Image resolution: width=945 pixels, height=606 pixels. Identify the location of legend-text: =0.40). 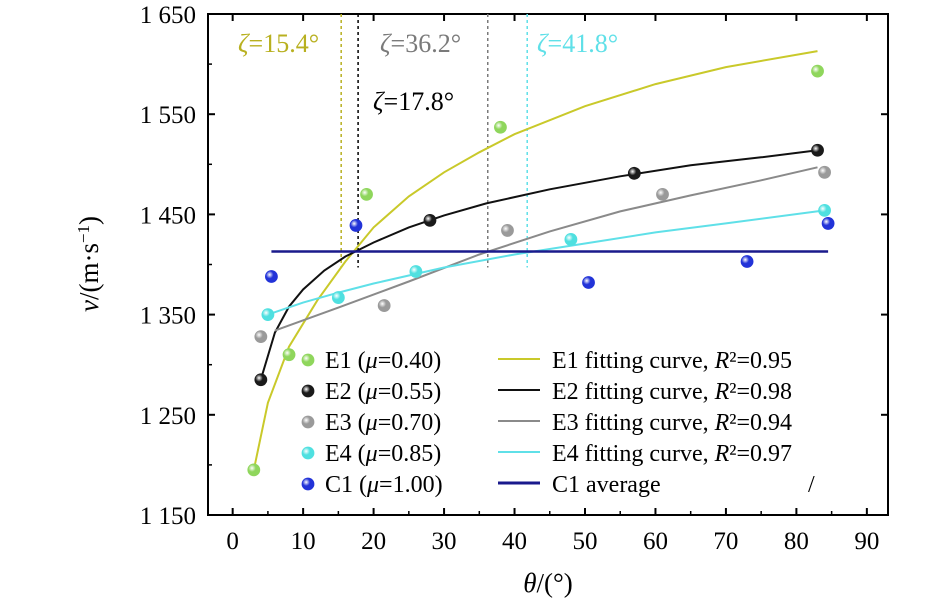
(410, 361).